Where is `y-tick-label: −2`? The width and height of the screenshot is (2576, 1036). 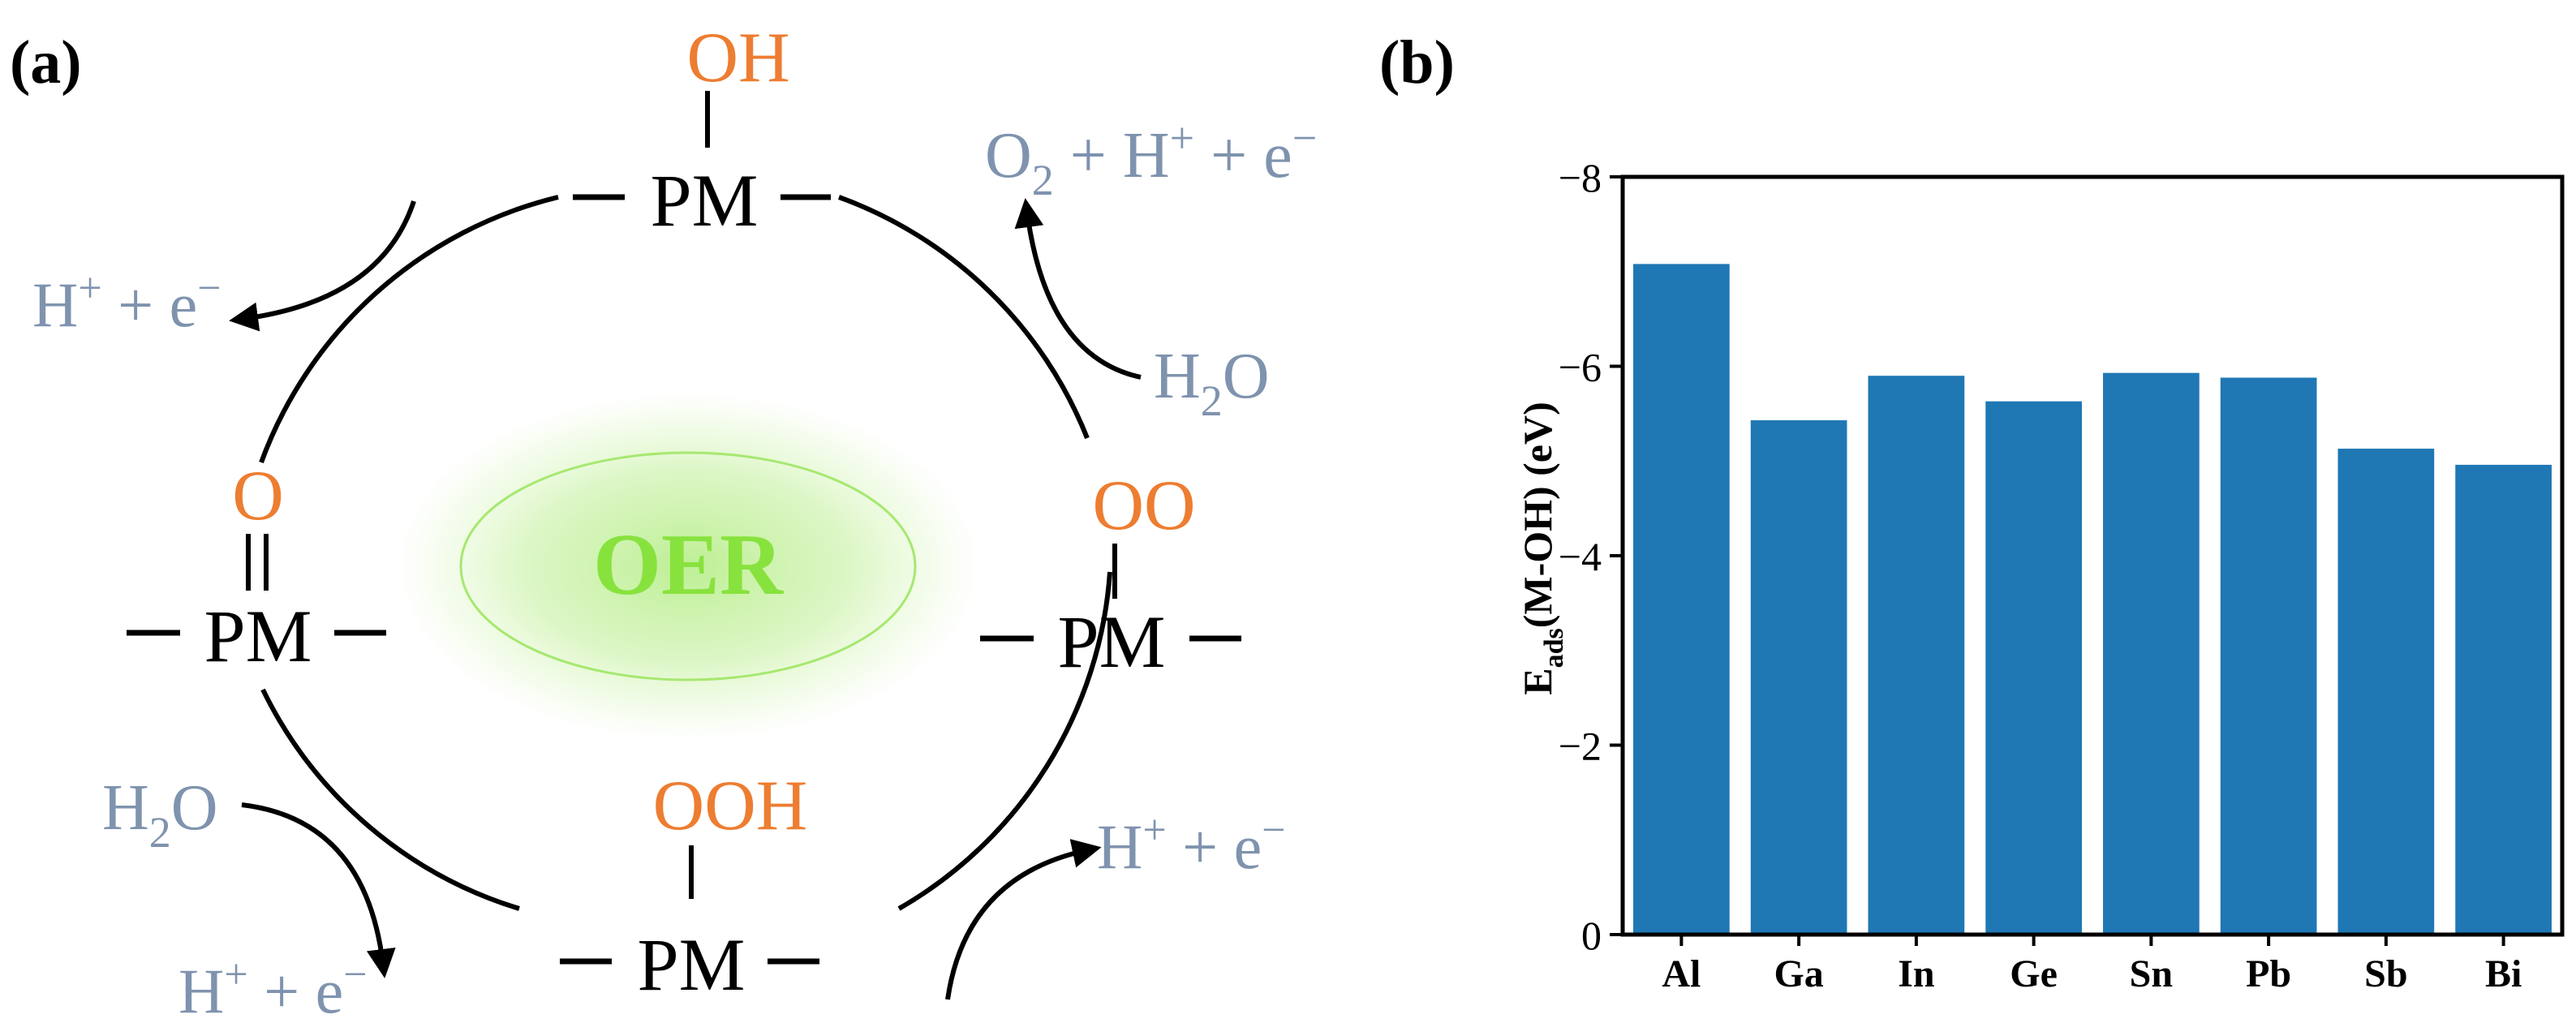 y-tick-label: −2 is located at coordinates (1580, 746).